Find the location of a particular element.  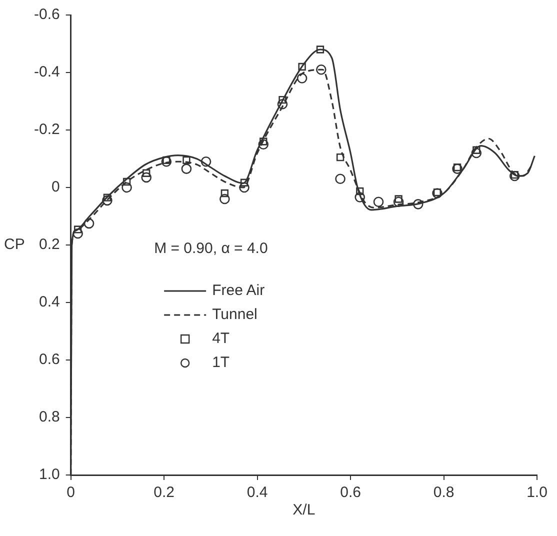

y-tick-label: 1.0 is located at coordinates (49, 475).